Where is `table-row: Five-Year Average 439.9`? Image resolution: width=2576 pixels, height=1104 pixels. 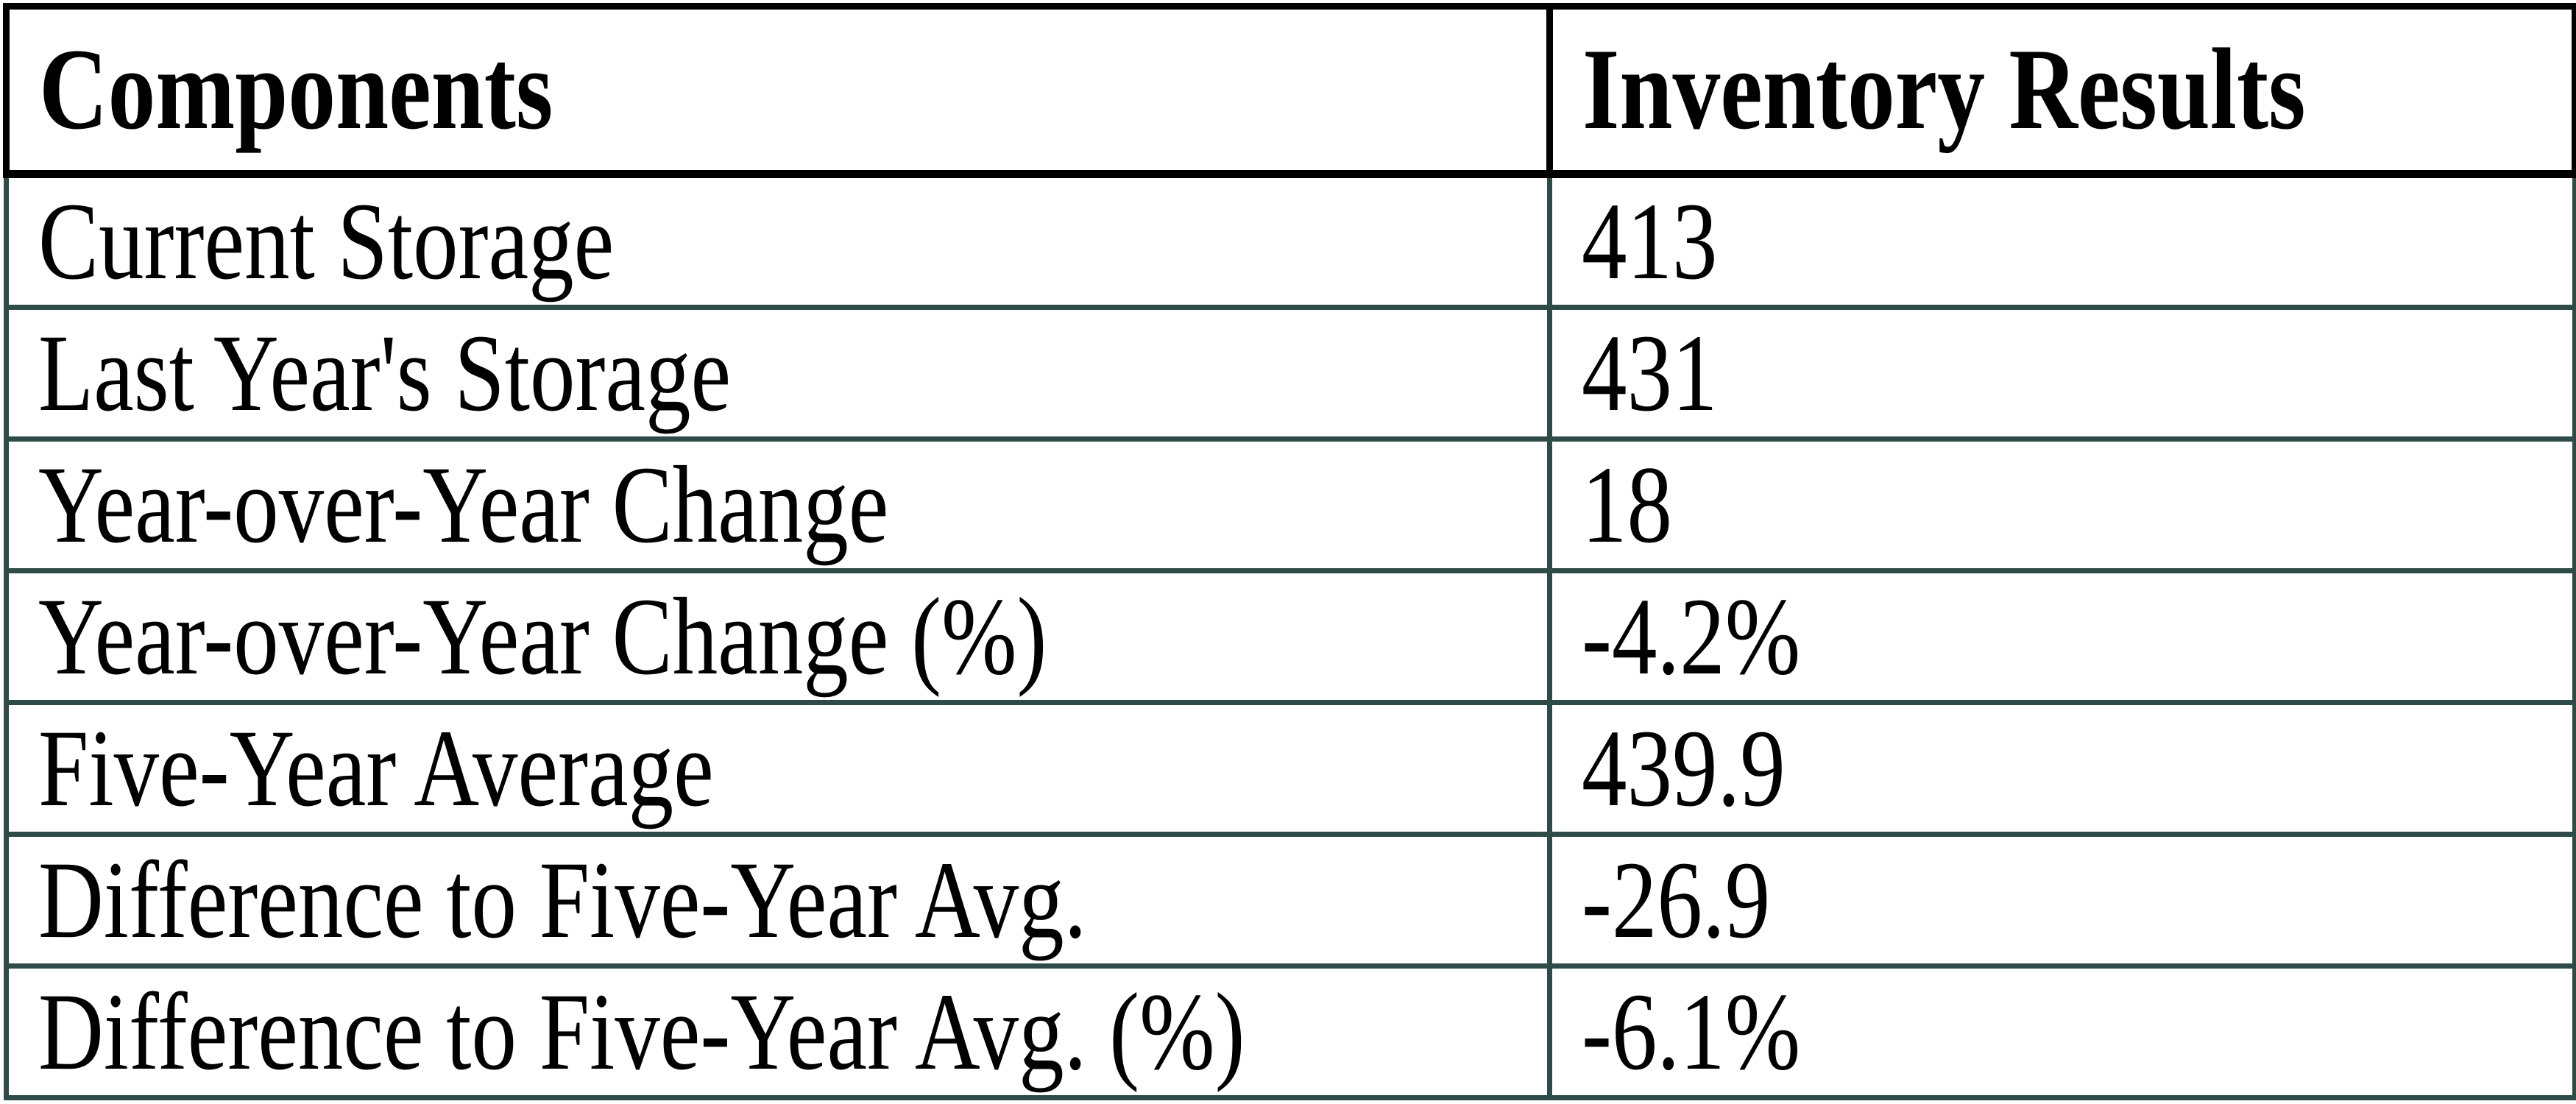 table-row: Five-Year Average 439.9 is located at coordinates (1290, 768).